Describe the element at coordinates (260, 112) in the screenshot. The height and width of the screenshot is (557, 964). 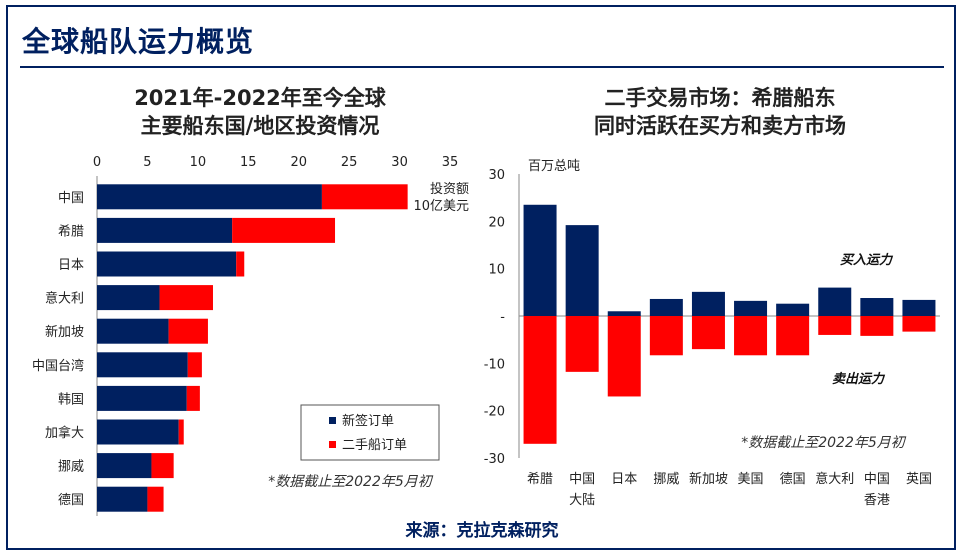
I see `left-chart-title: 2021年-2022年至今全球 主要船东国/地区投资情况` at that location.